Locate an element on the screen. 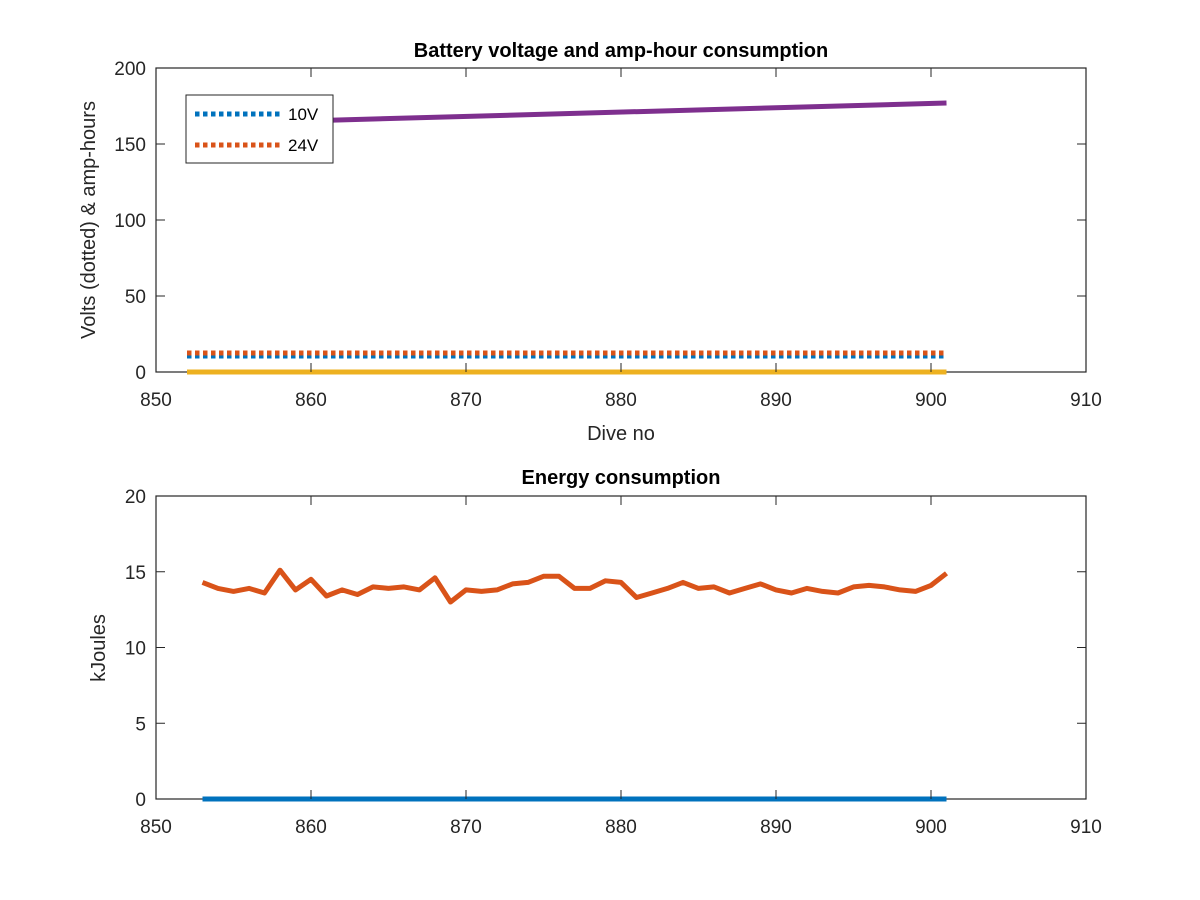 This screenshot has height=900, width=1200. x-tick-label-bottom: 880 is located at coordinates (621, 827).